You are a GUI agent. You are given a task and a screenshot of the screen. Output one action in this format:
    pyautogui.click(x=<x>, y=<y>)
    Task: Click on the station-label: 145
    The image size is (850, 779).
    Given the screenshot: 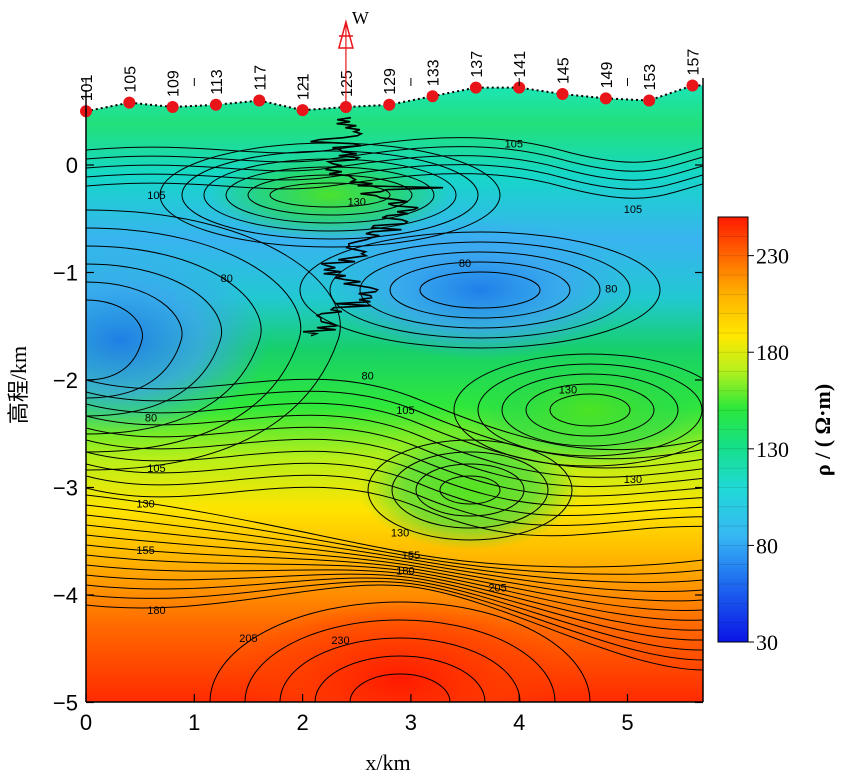 What is the action you would take?
    pyautogui.click(x=564, y=70)
    